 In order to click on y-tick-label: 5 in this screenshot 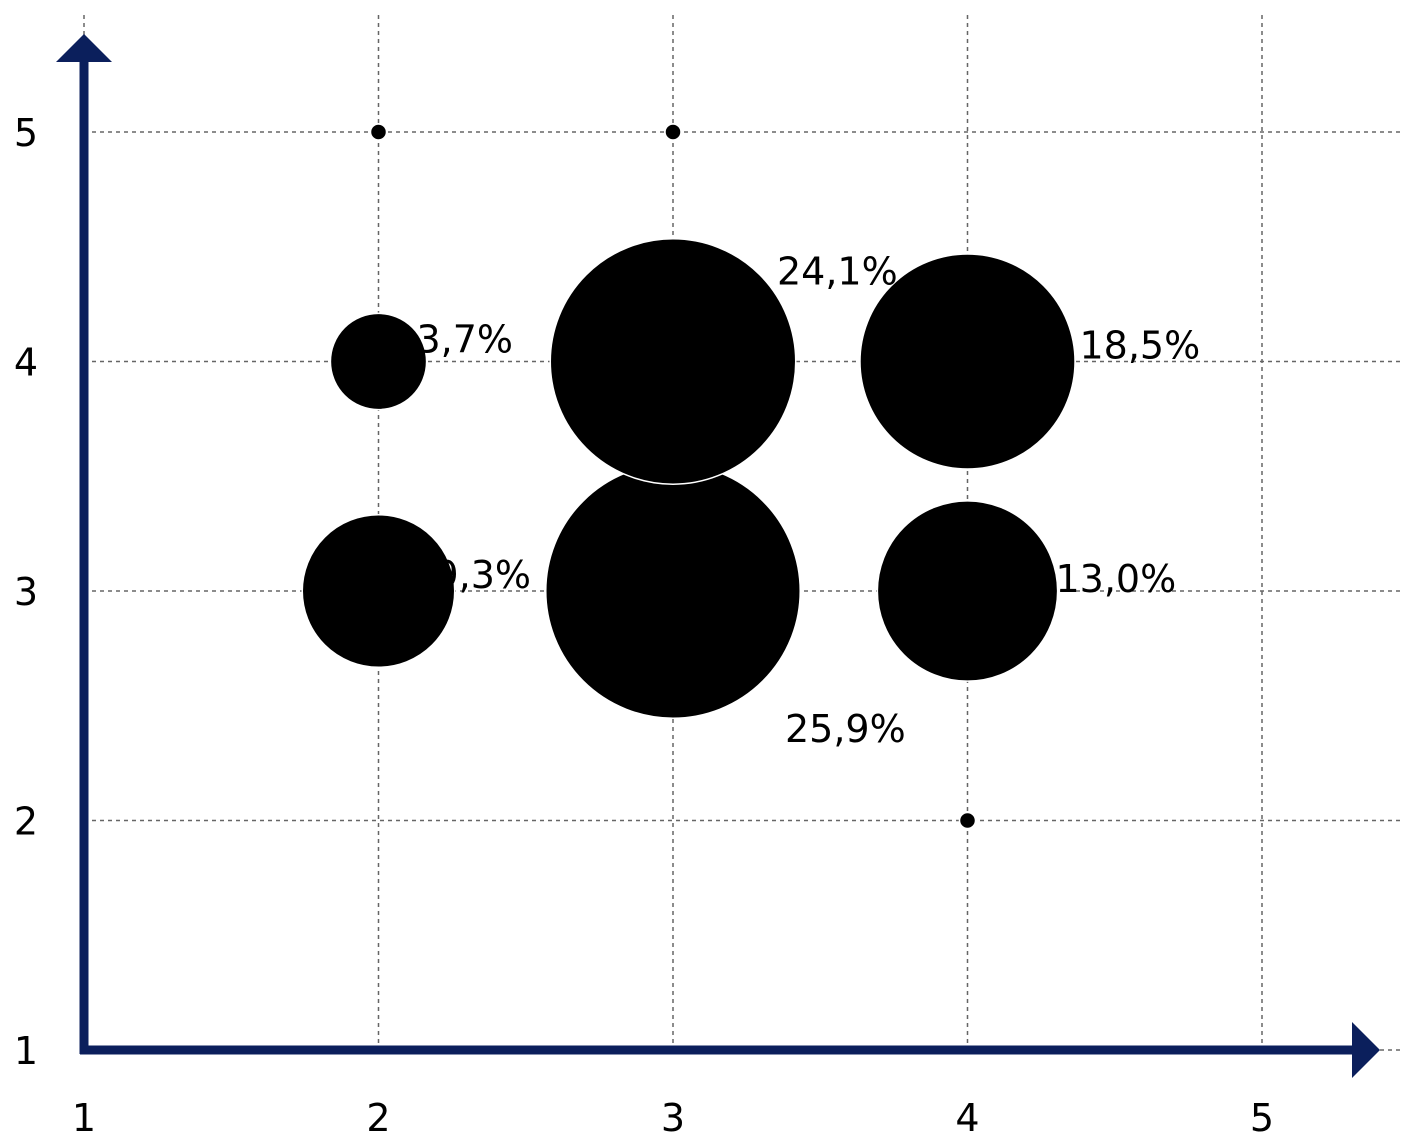, I will do `click(26, 133)`.